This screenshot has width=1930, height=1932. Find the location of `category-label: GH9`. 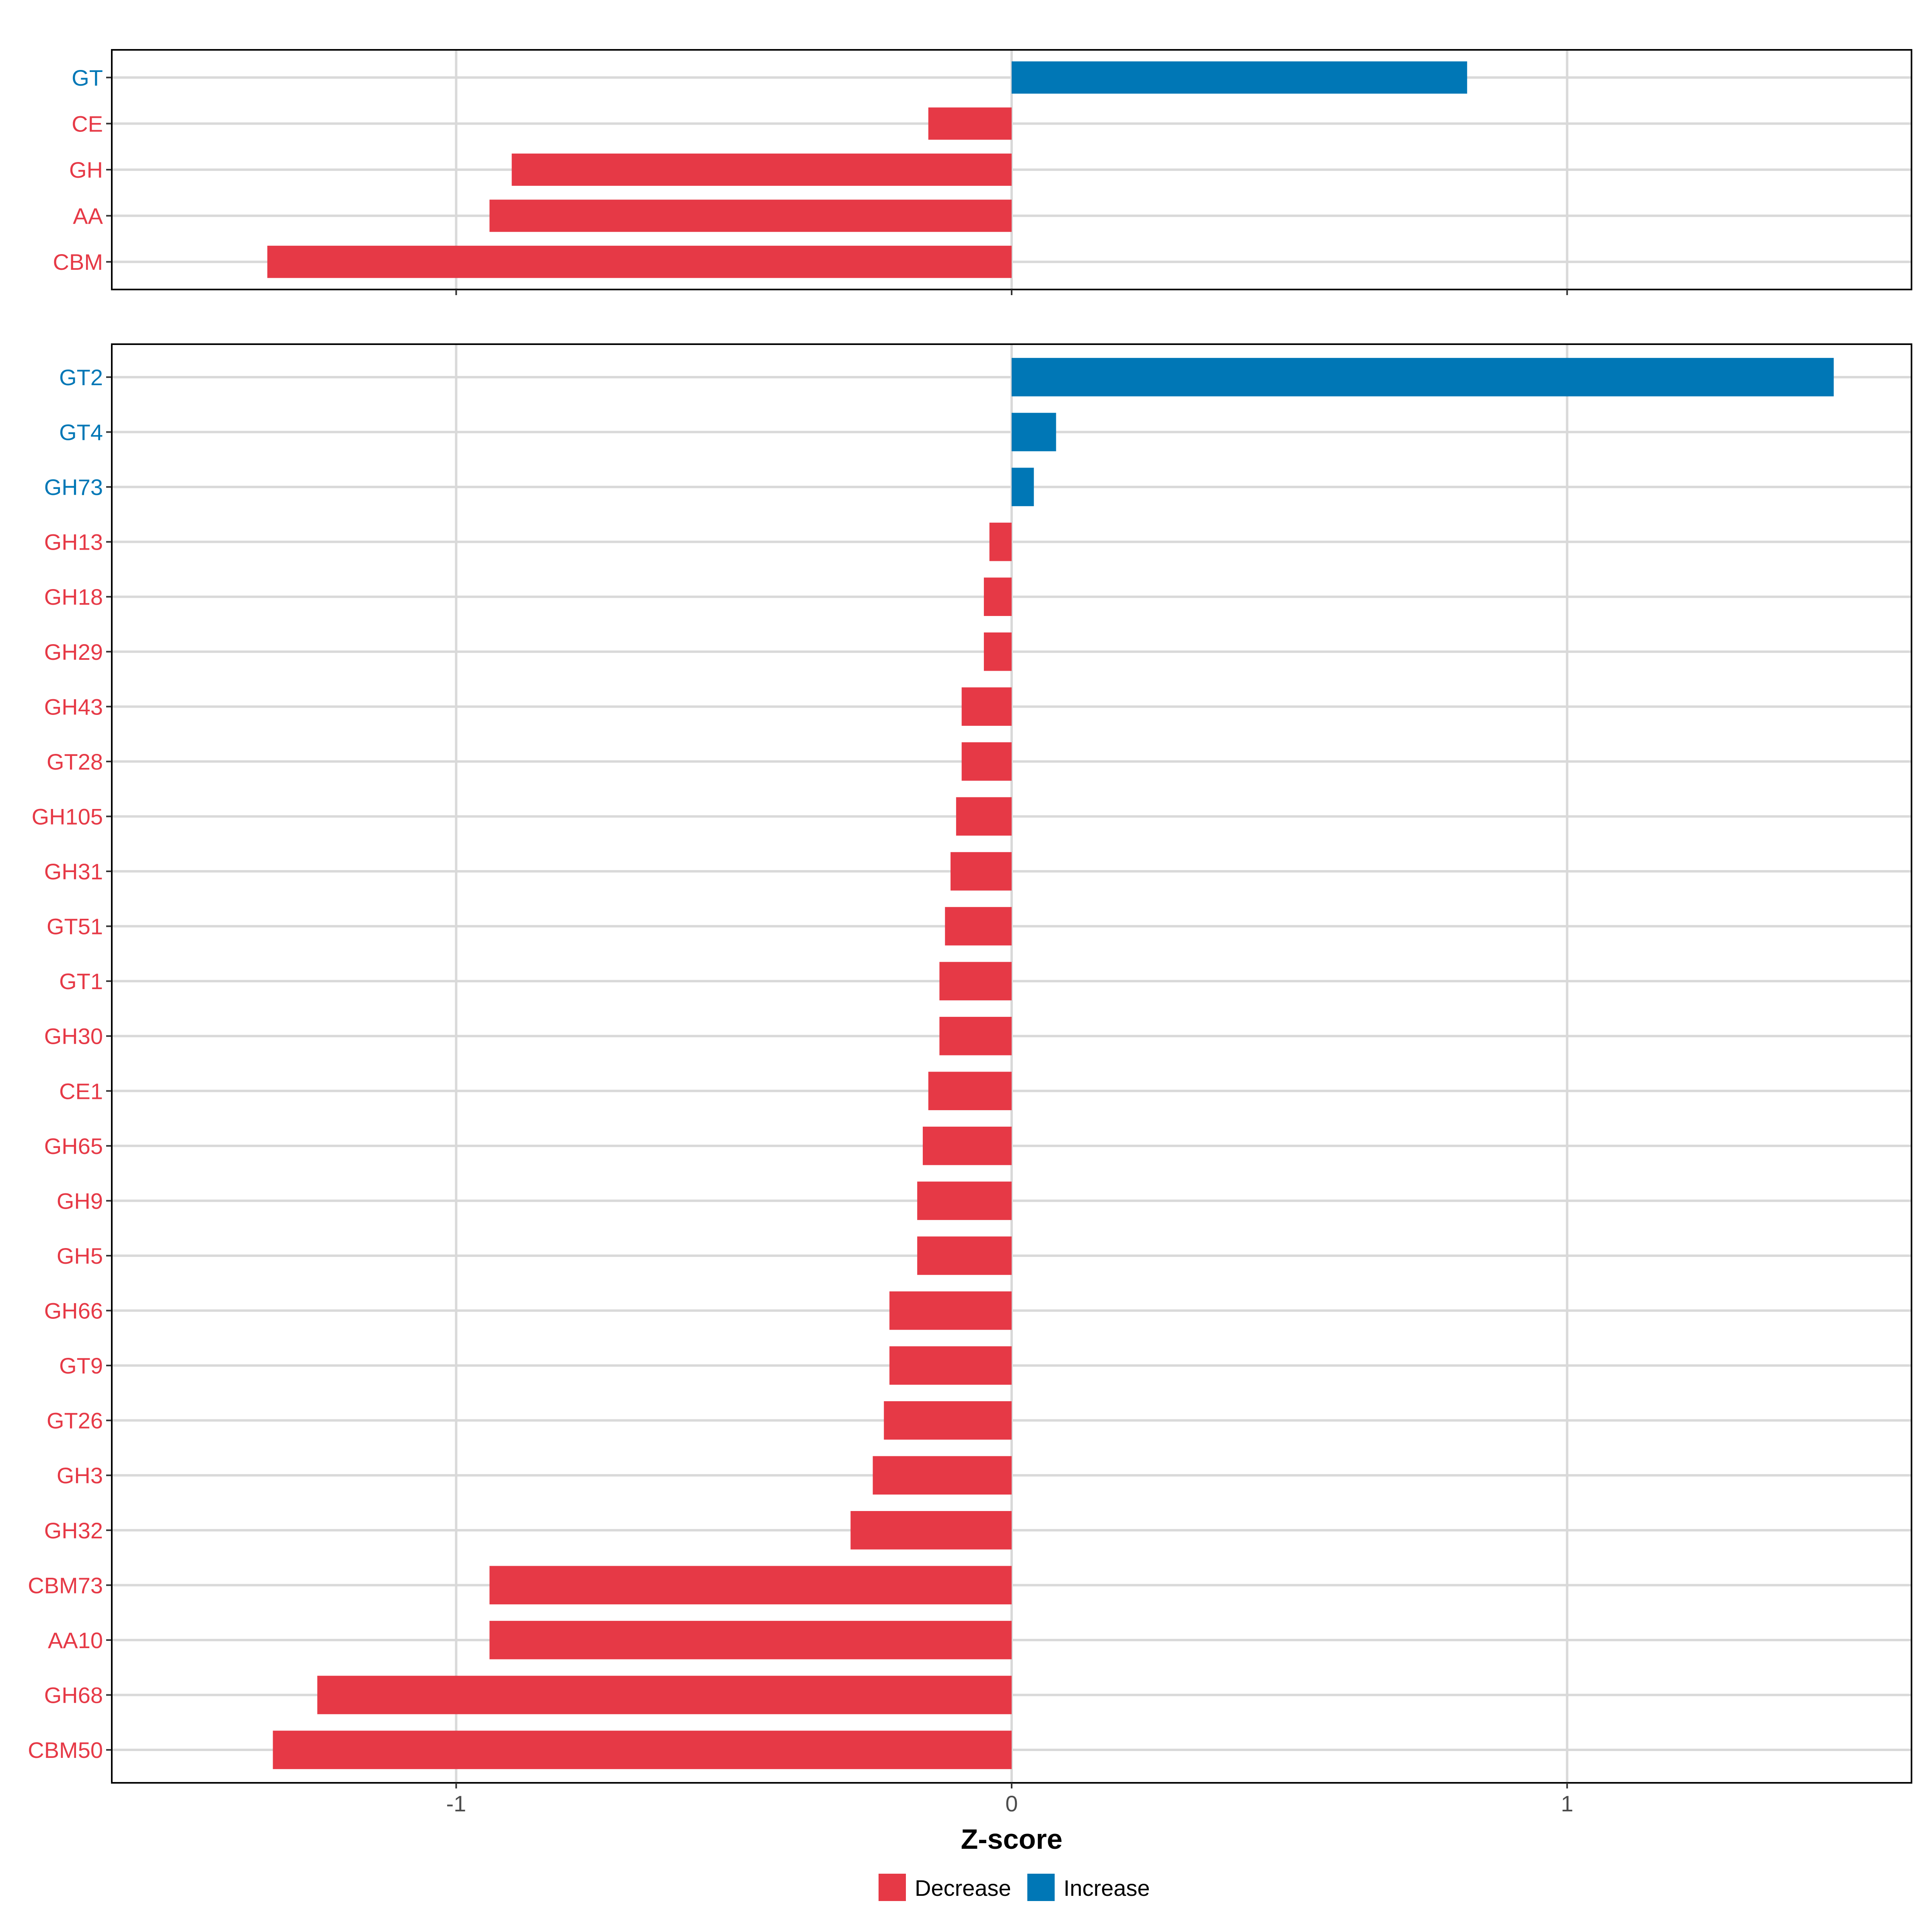

category-label: GH9 is located at coordinates (80, 1200).